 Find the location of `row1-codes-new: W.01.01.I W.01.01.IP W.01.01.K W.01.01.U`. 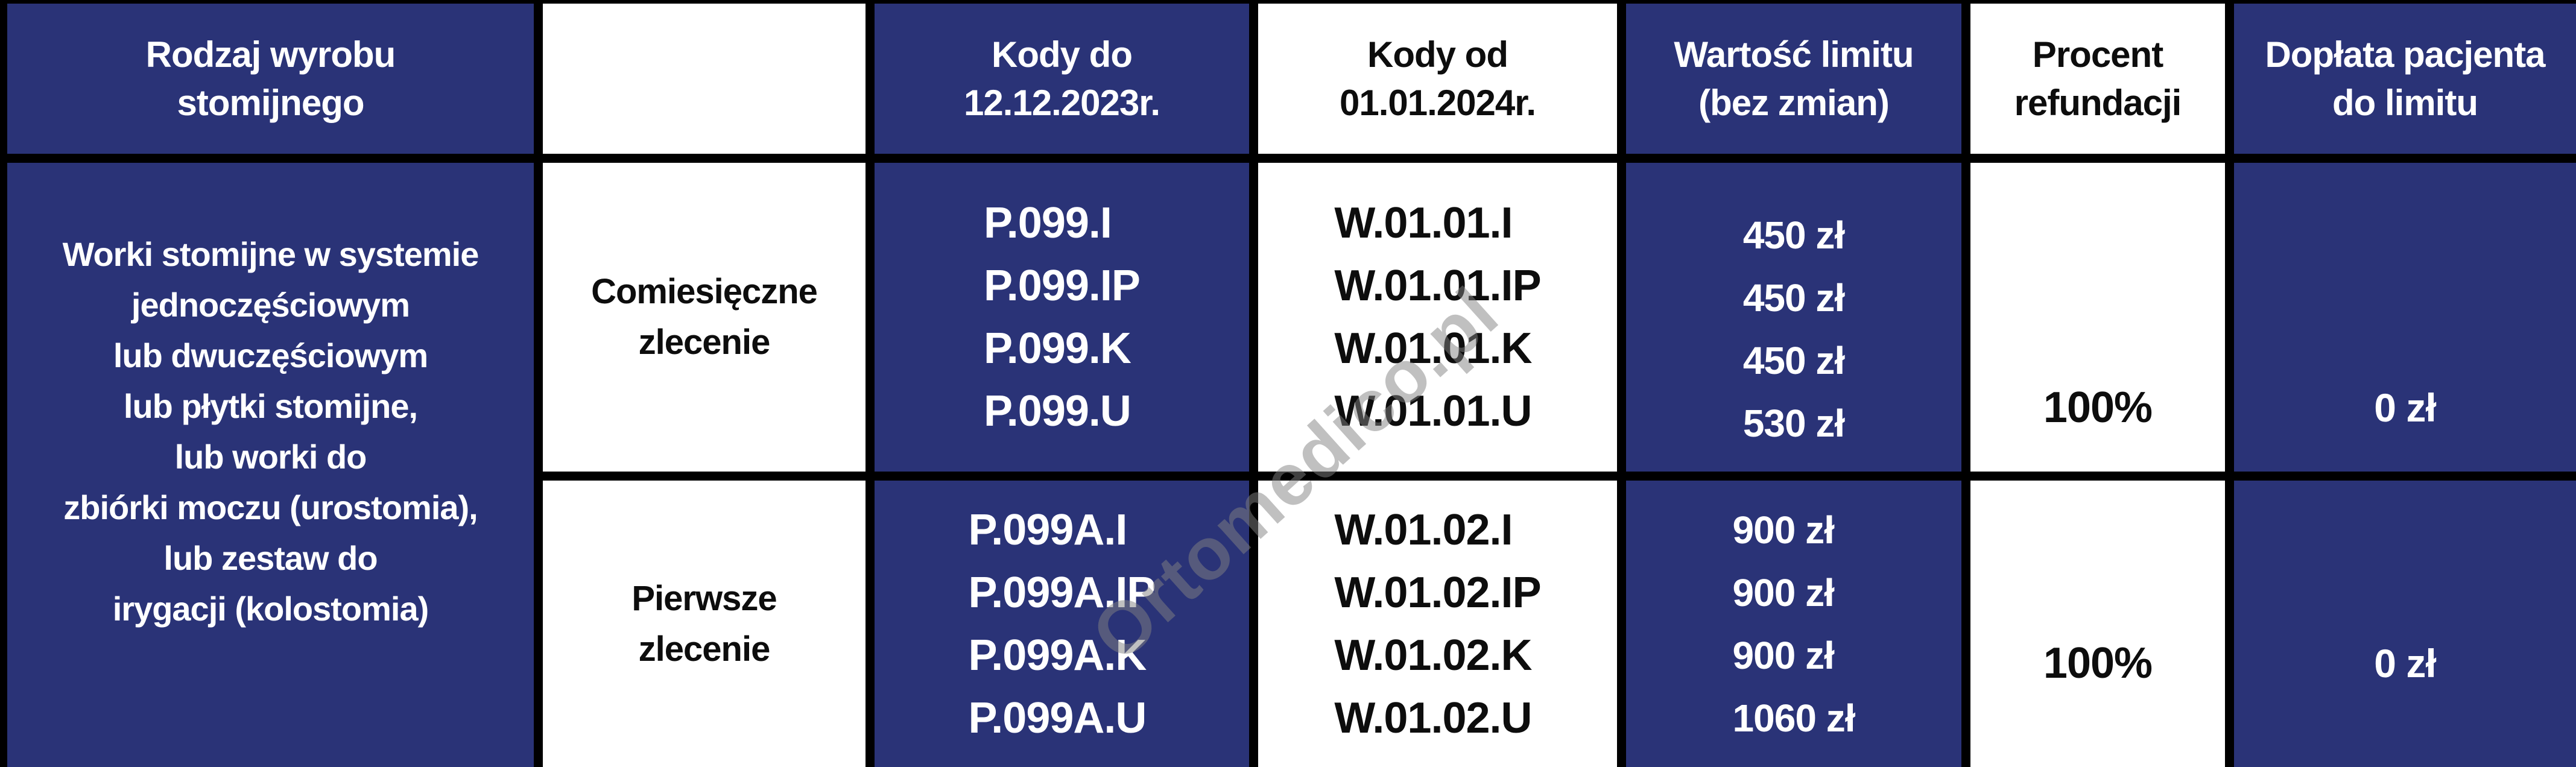

row1-codes-new: W.01.01.I W.01.01.IP W.01.01.K W.01.01.U is located at coordinates (1437, 317).